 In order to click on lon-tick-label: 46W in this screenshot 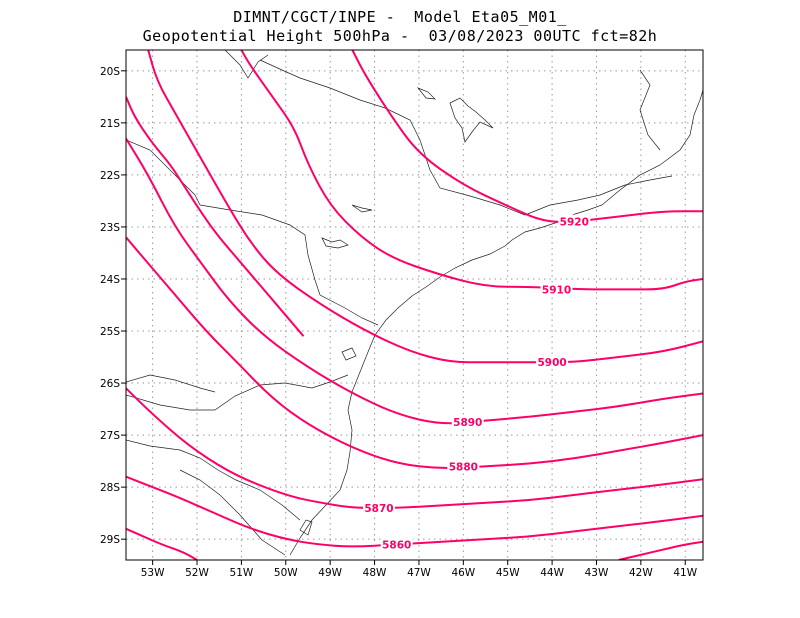, I will do `click(463, 573)`.